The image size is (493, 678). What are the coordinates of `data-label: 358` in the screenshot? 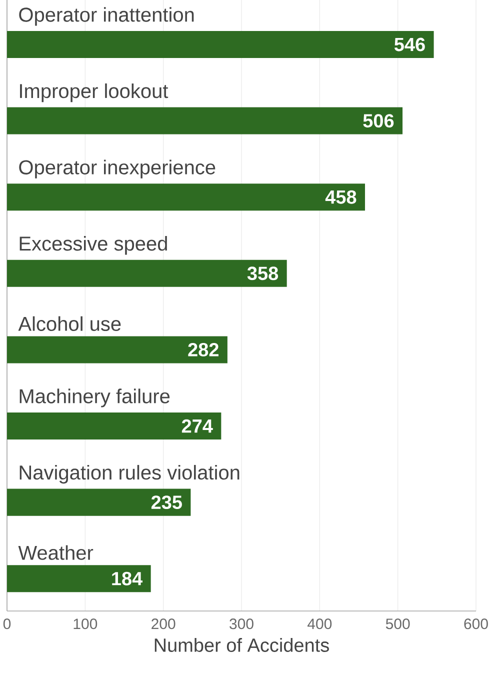 It's located at (262, 273).